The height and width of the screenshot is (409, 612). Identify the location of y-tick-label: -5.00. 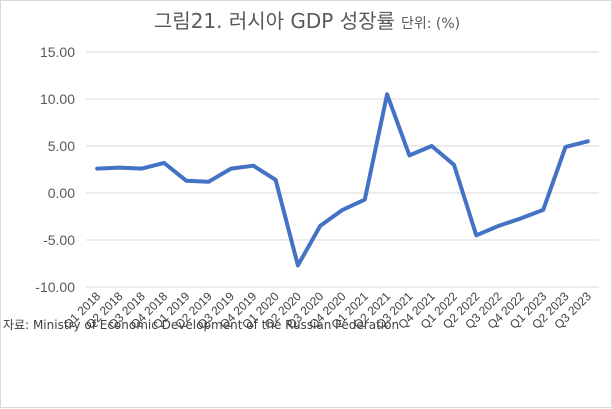
(59, 240).